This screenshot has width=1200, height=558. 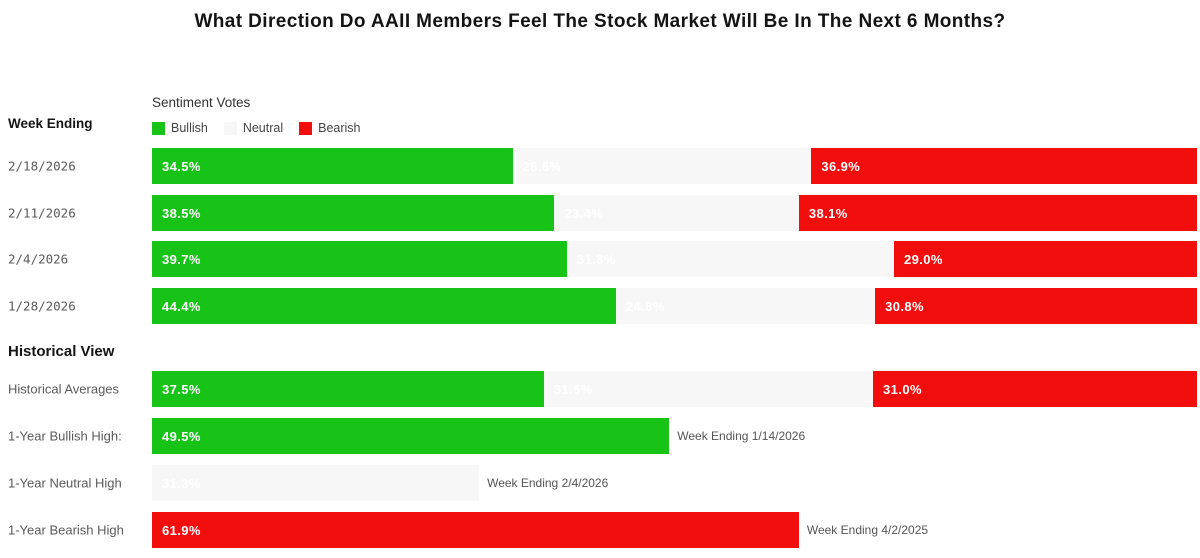 I want to click on neutral-bar-segment: 23.4%, so click(x=676, y=213).